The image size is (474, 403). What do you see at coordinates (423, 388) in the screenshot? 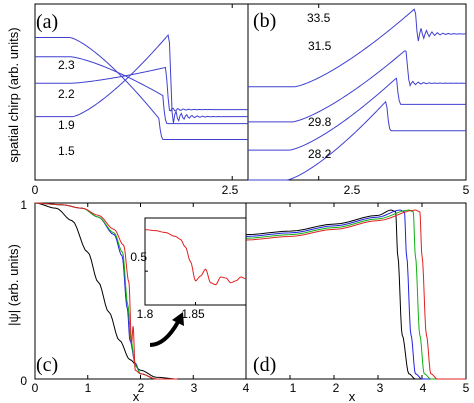
I see `tick-d-4: 4` at bounding box center [423, 388].